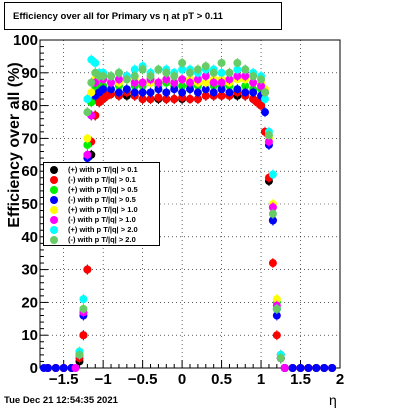 The image size is (400, 409). Describe the element at coordinates (102, 199) in the screenshot. I see `legend-label: (-) with p T/|q| > 0.5` at that location.